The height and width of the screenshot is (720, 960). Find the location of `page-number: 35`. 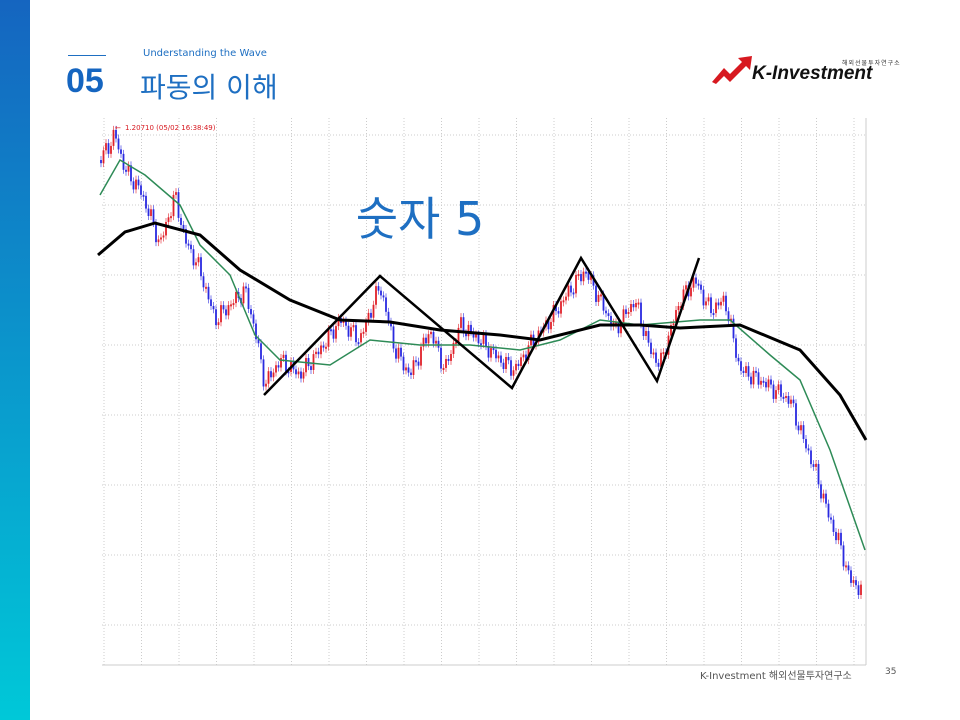

page-number: 35 is located at coordinates (891, 672).